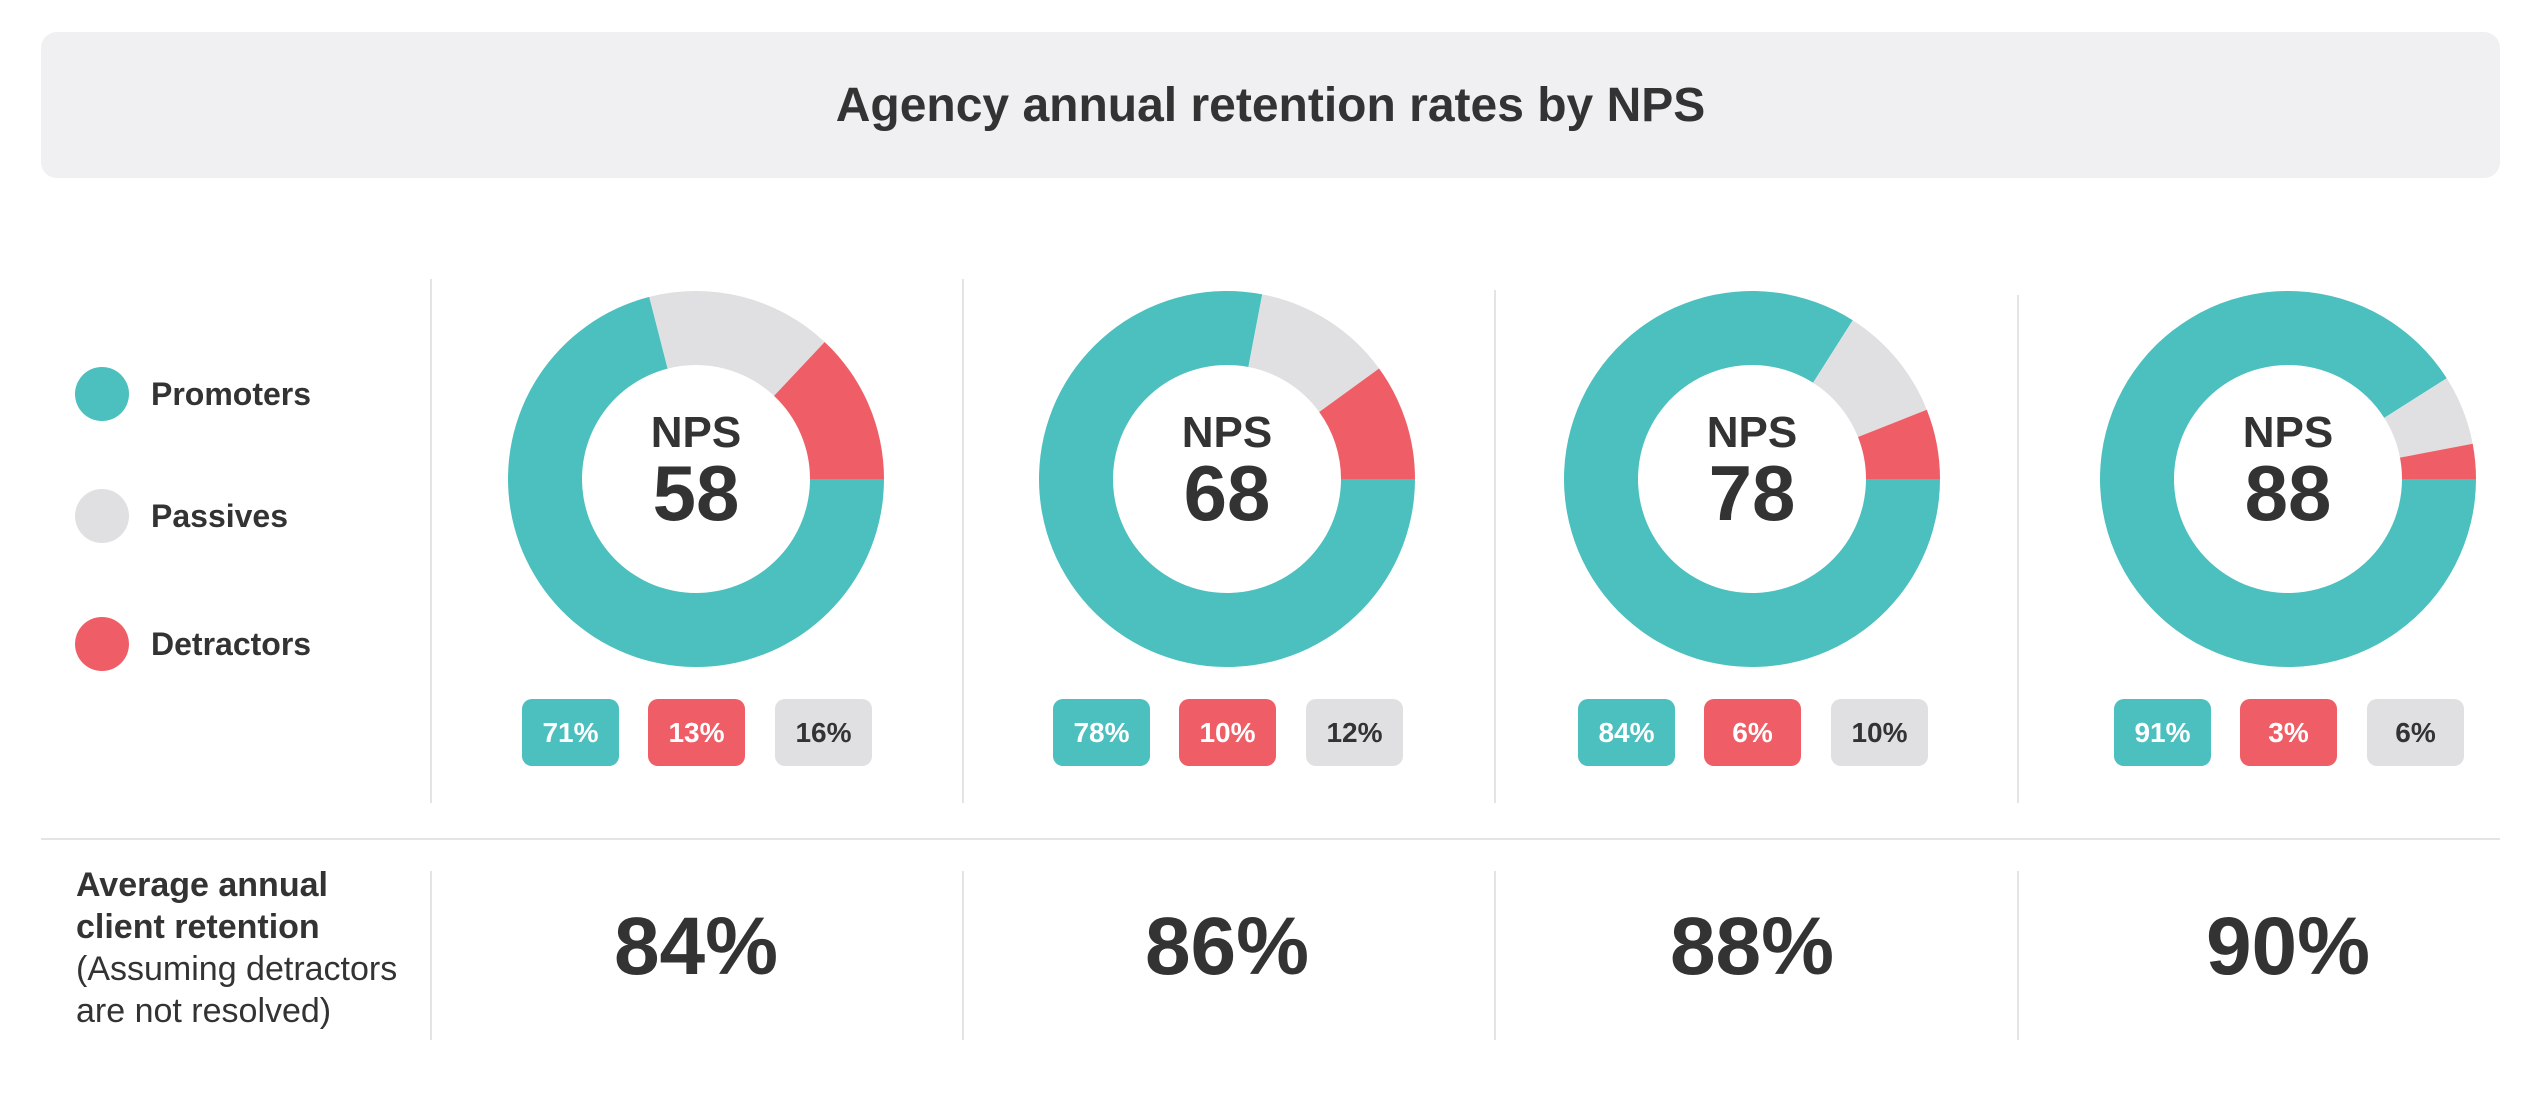 The image size is (2544, 1099). What do you see at coordinates (102, 394) in the screenshot?
I see `promoters-swatch-icon` at bounding box center [102, 394].